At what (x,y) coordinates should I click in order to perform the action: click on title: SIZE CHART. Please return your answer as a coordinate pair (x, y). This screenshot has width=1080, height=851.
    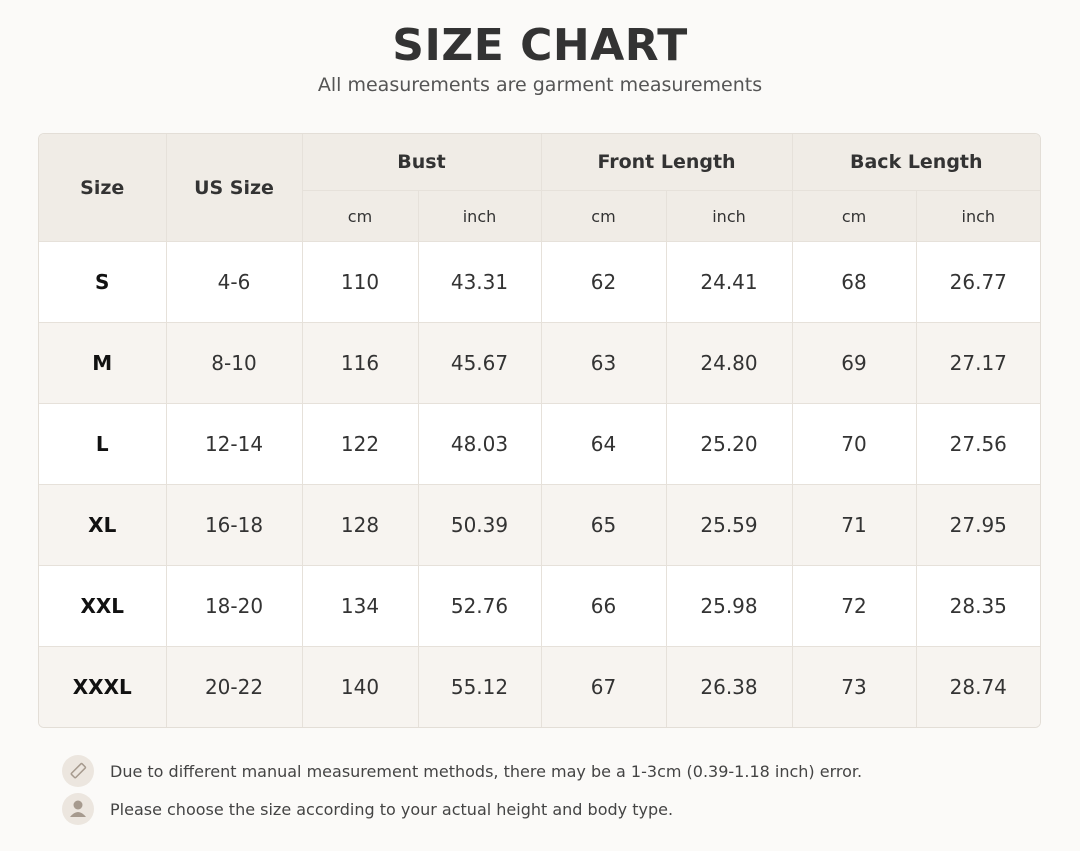
    Looking at the image, I should click on (540, 45).